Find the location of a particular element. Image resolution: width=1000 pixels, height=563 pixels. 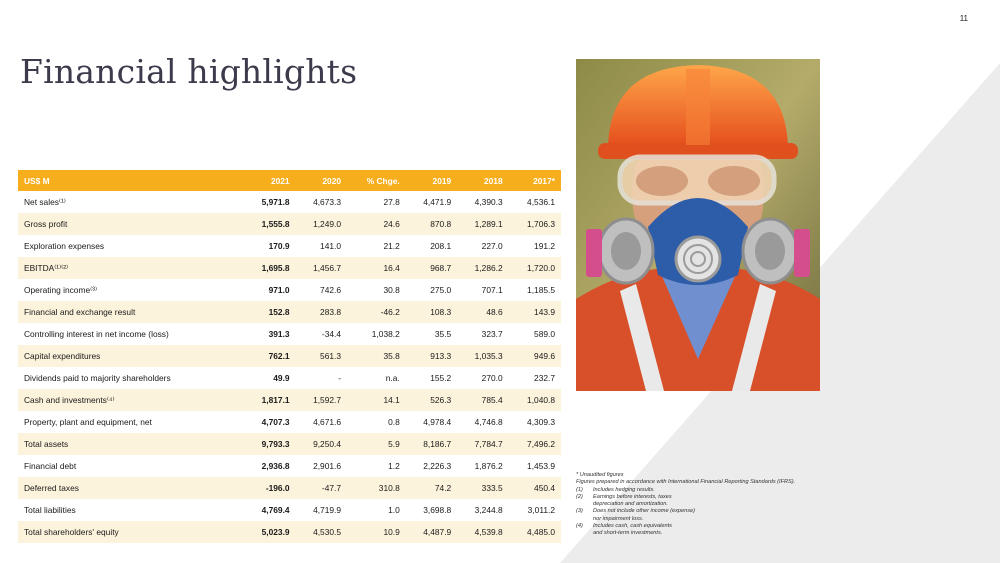

row-label: Dividends paid to majority shareholders is located at coordinates (97, 378).